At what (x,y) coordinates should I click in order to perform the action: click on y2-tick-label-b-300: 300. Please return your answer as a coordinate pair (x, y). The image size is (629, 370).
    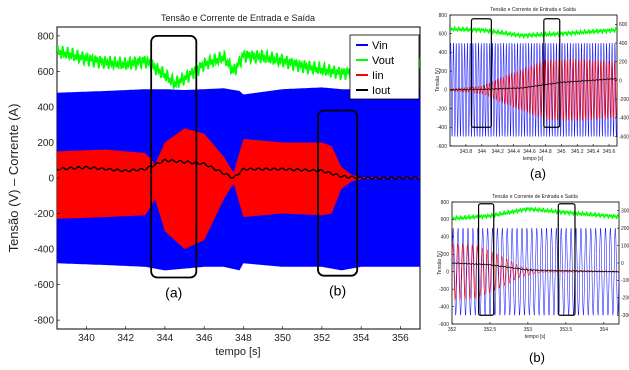
    Looking at the image, I should click on (625, 211).